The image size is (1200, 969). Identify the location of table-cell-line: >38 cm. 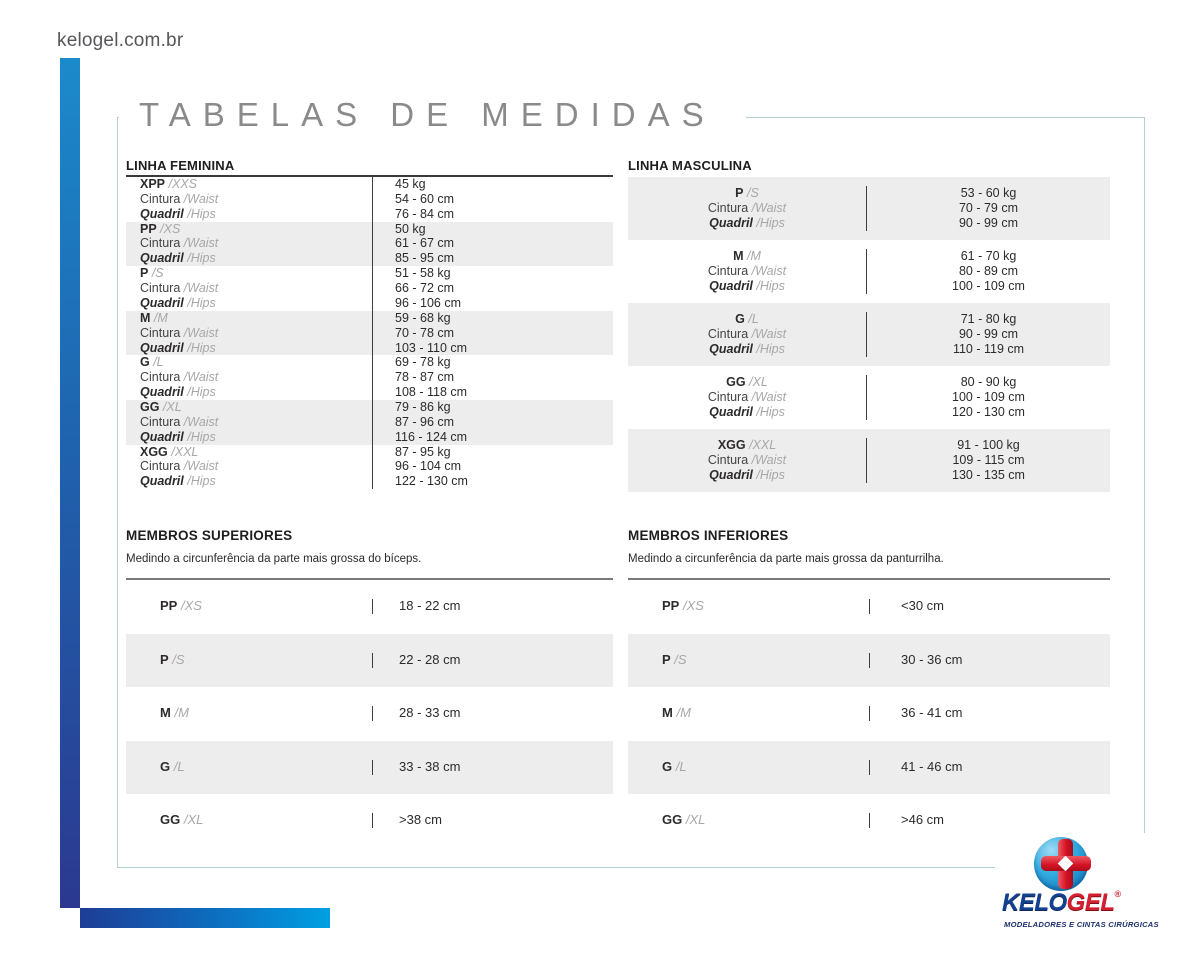
(506, 820).